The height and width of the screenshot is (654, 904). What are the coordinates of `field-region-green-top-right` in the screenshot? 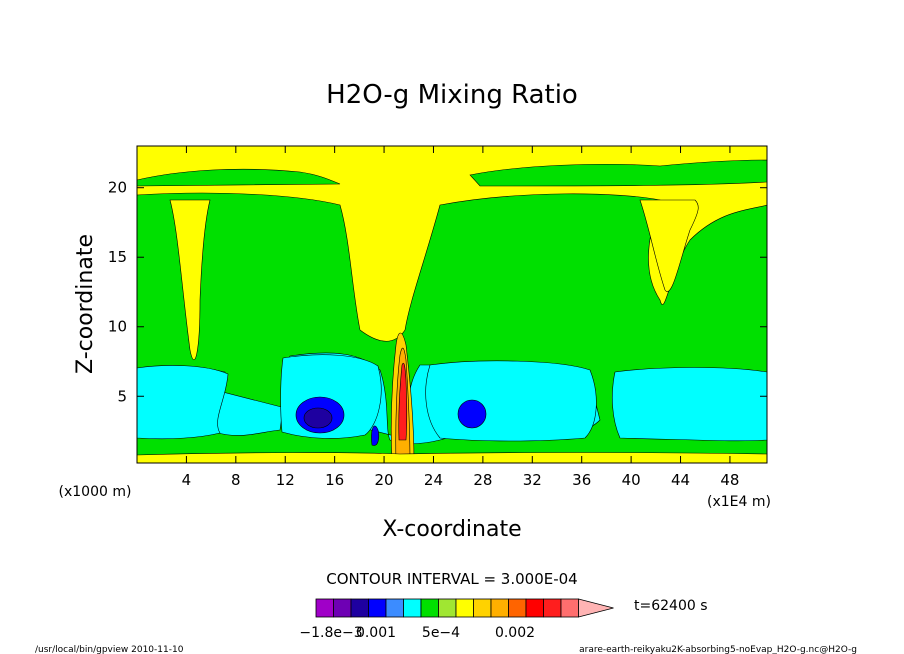 It's located at (618, 173).